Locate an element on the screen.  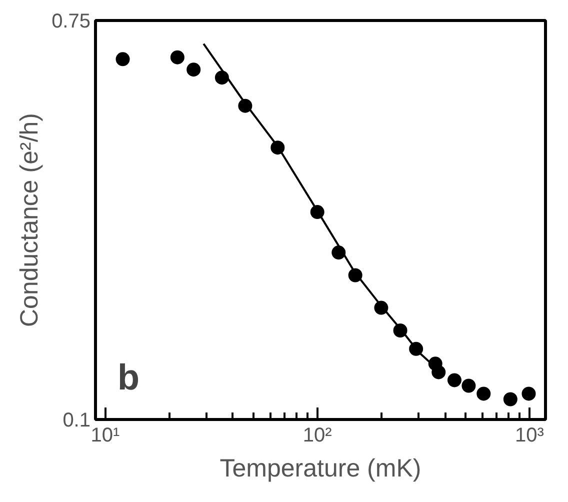
x-tick-label: 10² is located at coordinates (317, 435).